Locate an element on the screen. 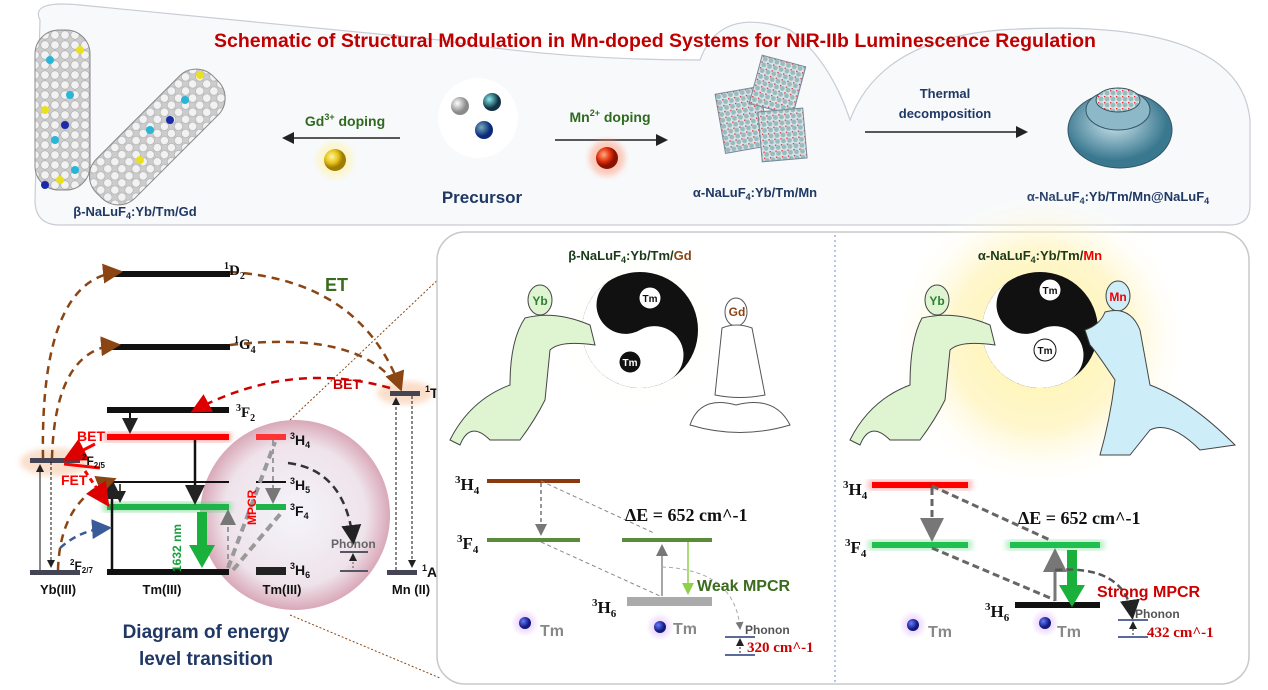  level-labels: 1D2 1G4 3F2 is located at coordinates (240, 342).